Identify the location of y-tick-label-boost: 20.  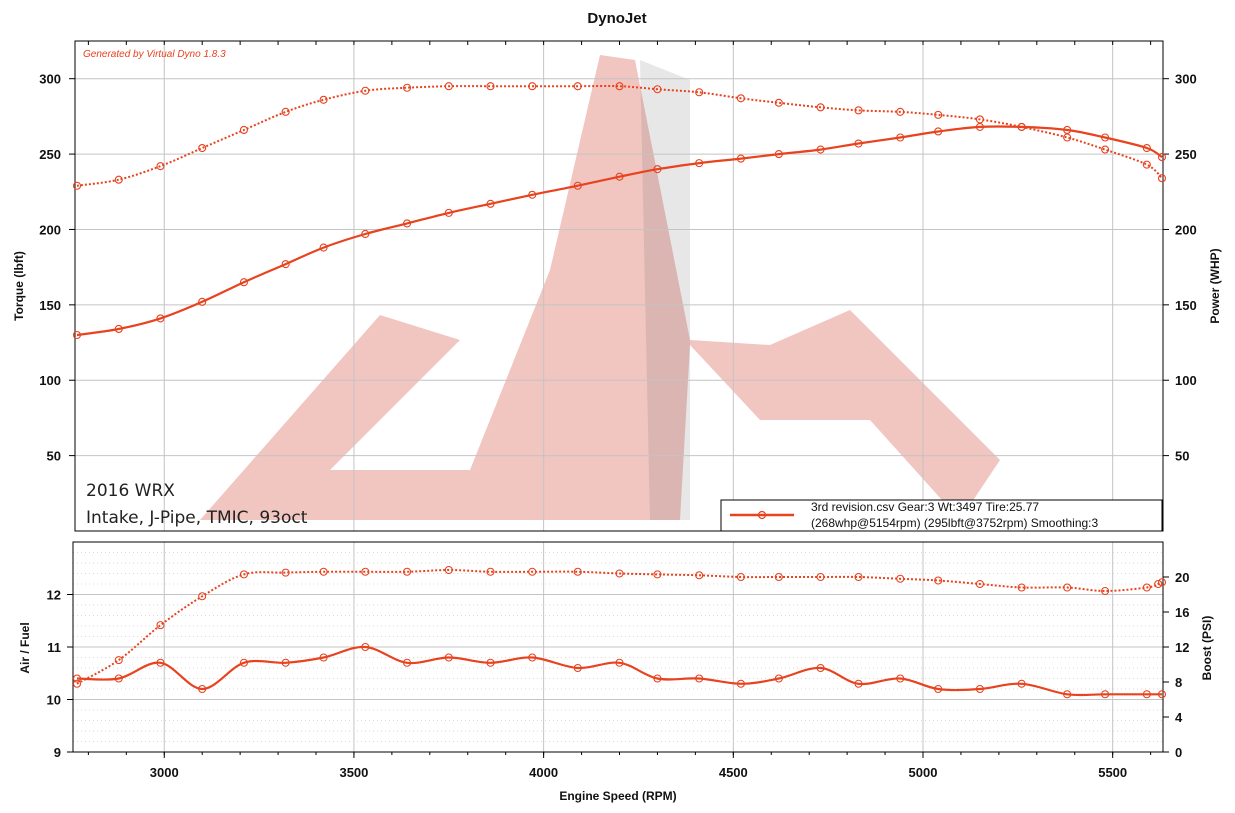
(1182, 577).